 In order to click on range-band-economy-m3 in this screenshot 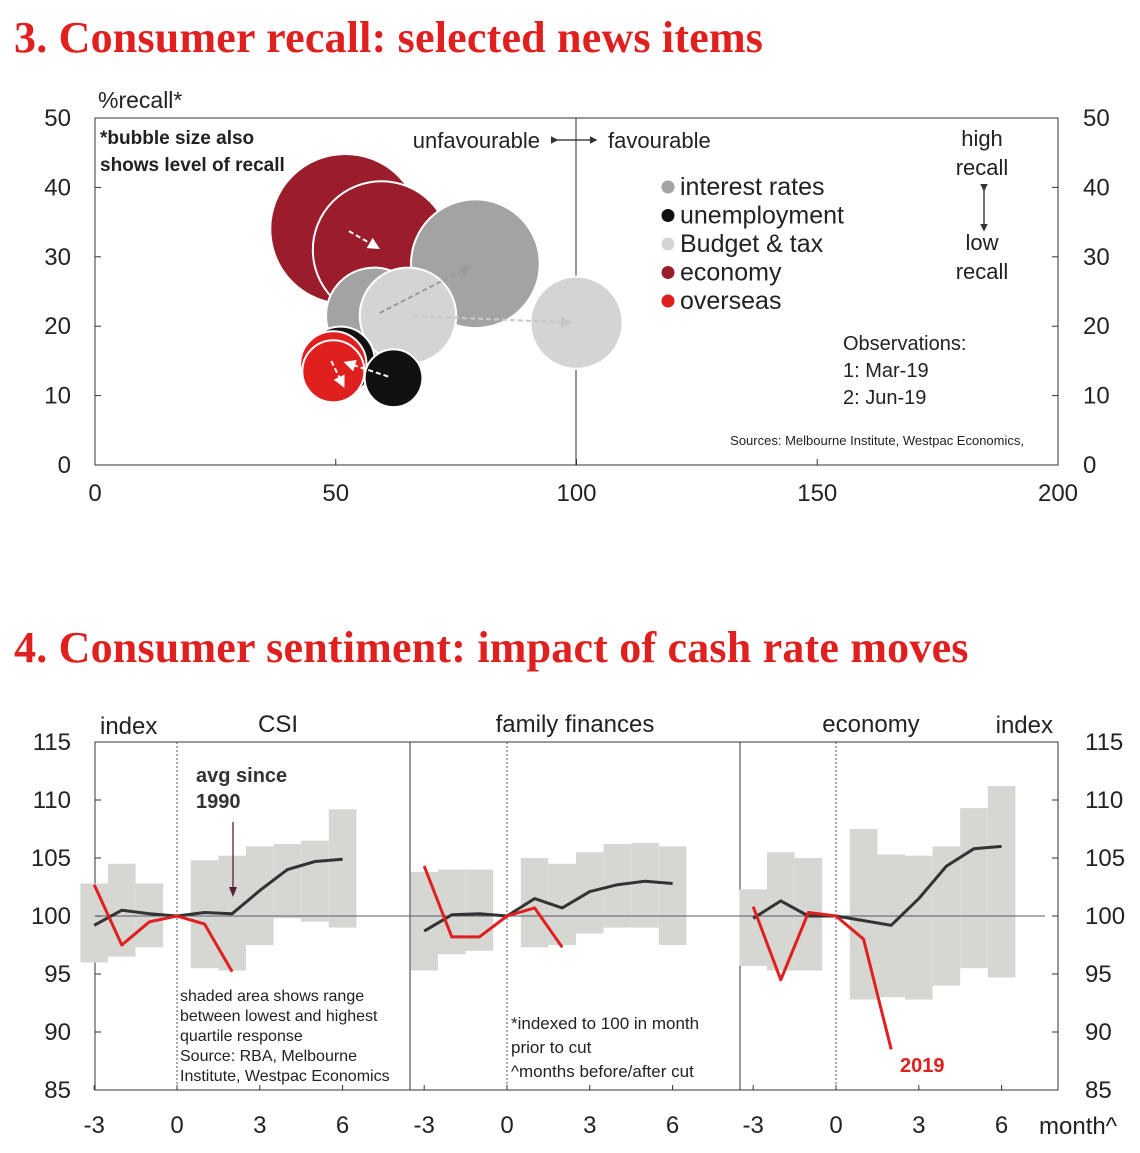, I will do `click(919, 927)`.